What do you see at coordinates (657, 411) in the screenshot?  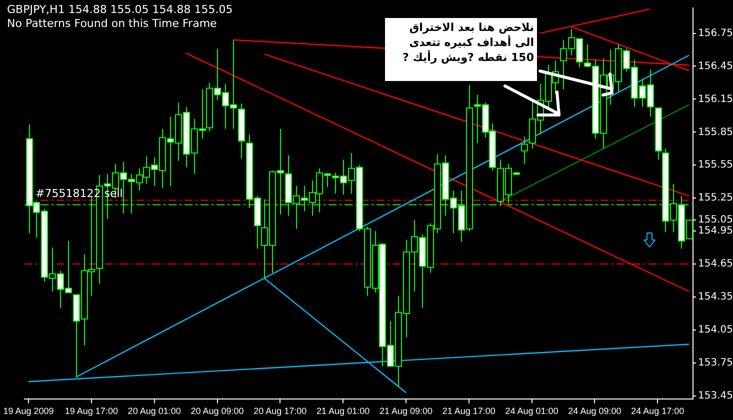 I see `x-tick-label: 24 Aug 17:00` at bounding box center [657, 411].